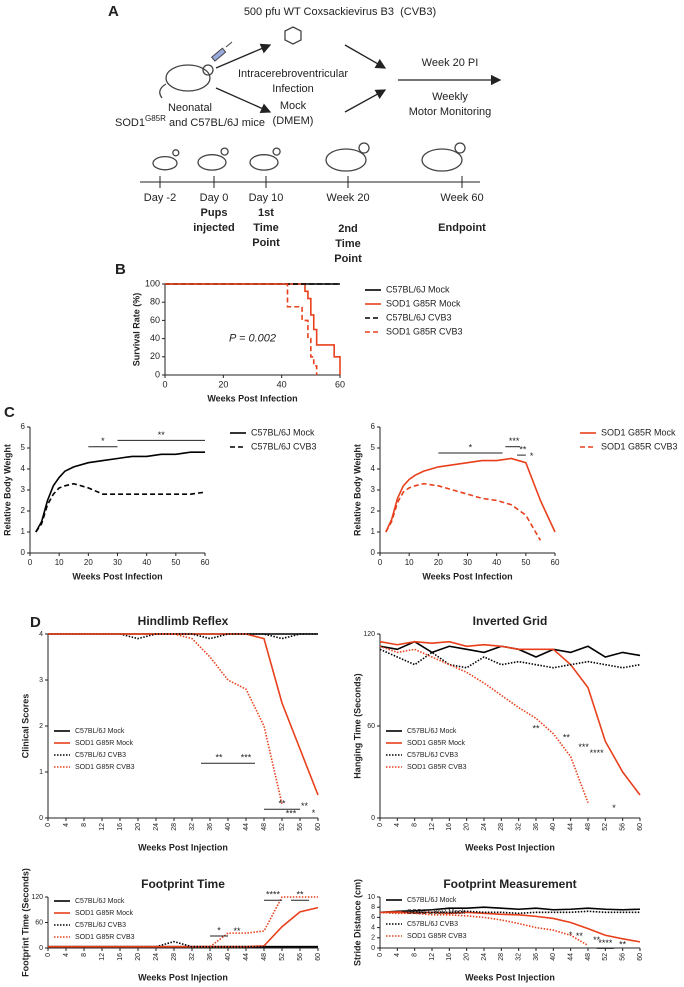 This screenshot has height=987, width=684. Describe the element at coordinates (432, 827) in the screenshot. I see `x-tick-label: 12` at that location.